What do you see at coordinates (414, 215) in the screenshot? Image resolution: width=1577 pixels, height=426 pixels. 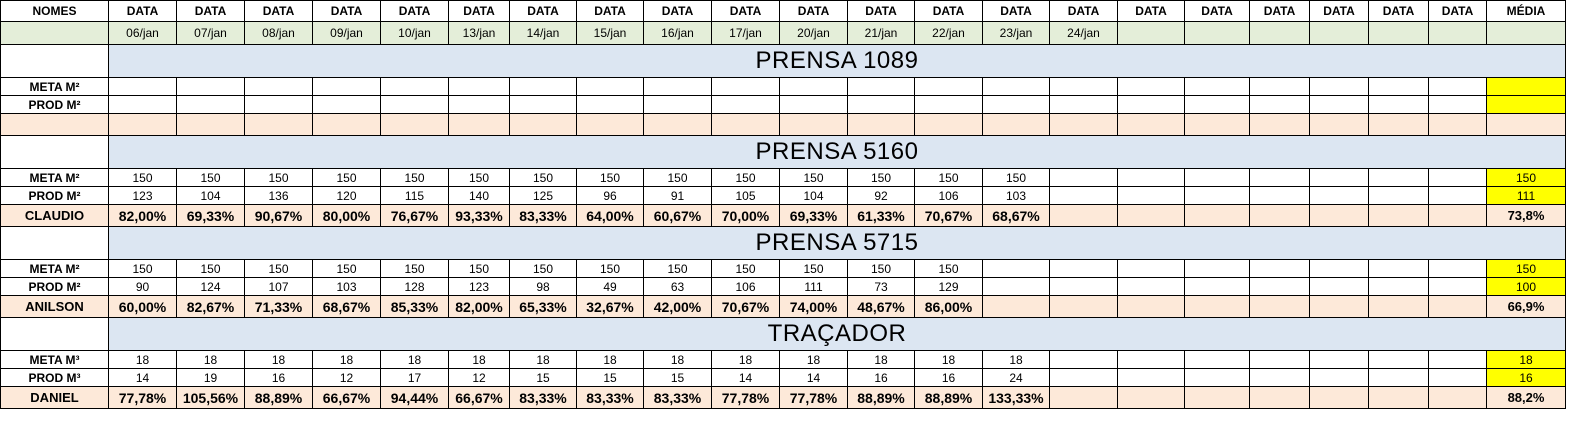 I see `percent-value: 76,67%` at bounding box center [414, 215].